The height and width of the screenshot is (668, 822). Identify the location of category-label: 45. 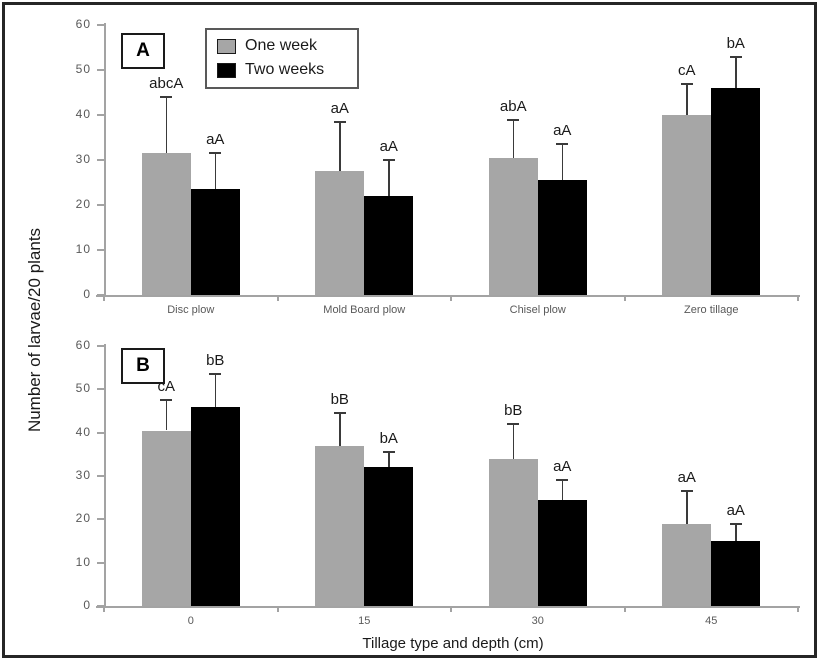
(711, 621).